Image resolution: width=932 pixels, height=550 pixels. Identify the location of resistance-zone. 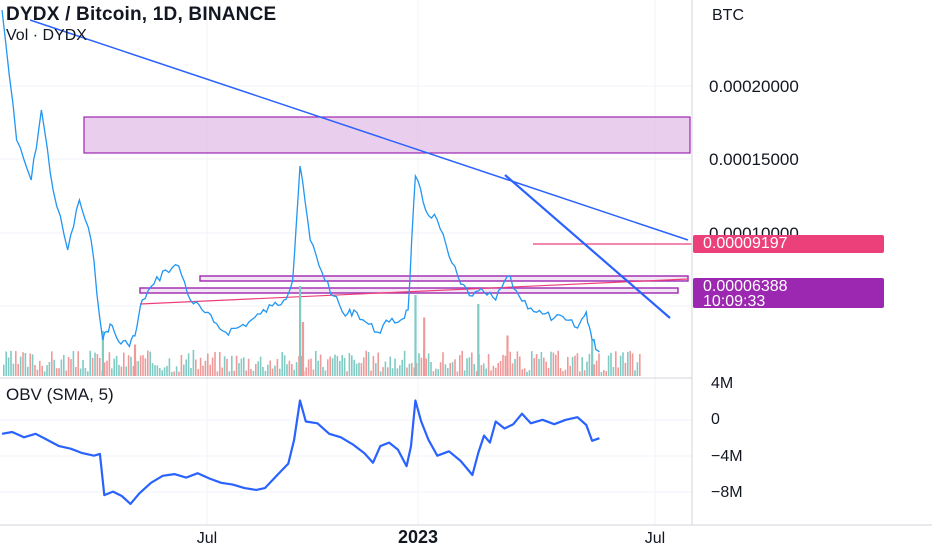
(387, 135).